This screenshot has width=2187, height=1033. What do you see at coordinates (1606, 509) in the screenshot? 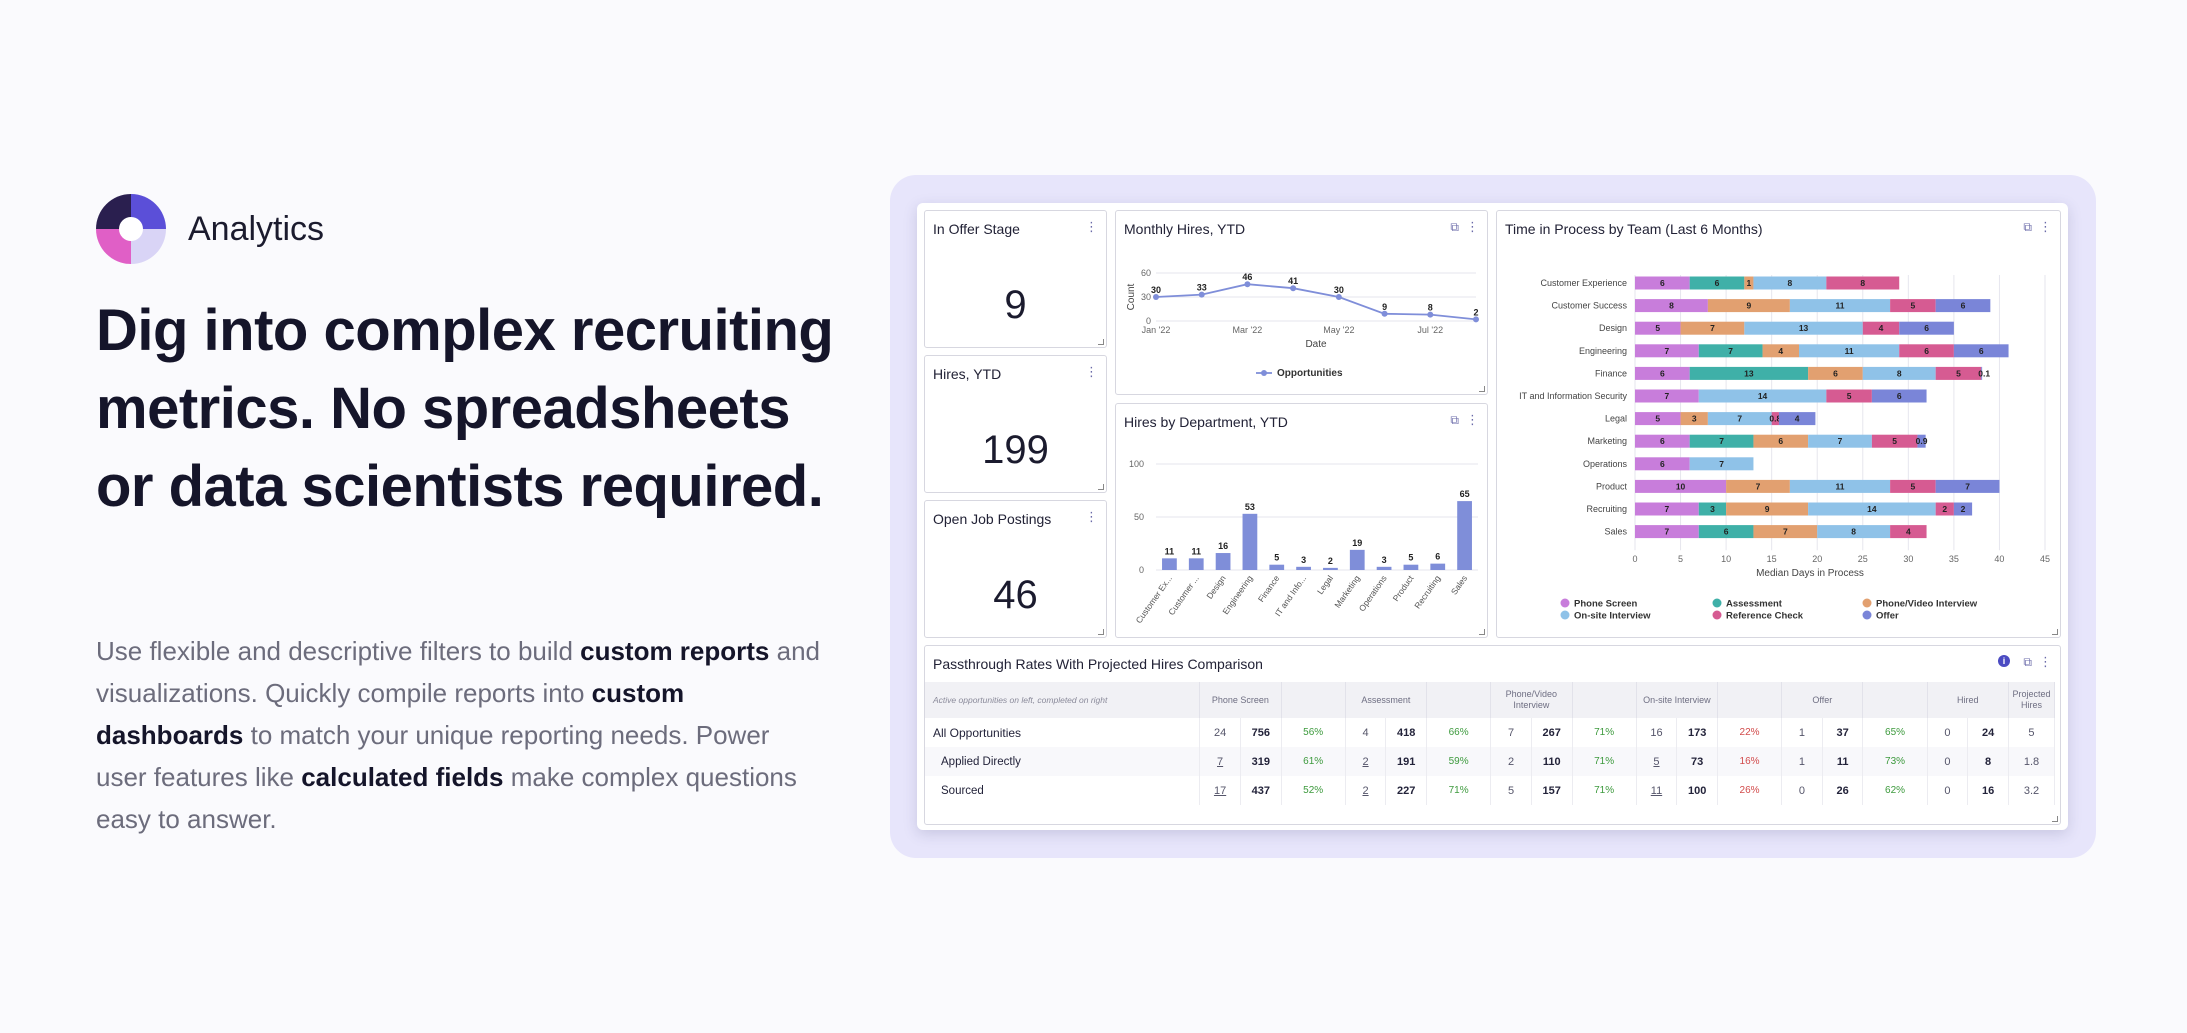
I see `category-label: Recruiting` at bounding box center [1606, 509].